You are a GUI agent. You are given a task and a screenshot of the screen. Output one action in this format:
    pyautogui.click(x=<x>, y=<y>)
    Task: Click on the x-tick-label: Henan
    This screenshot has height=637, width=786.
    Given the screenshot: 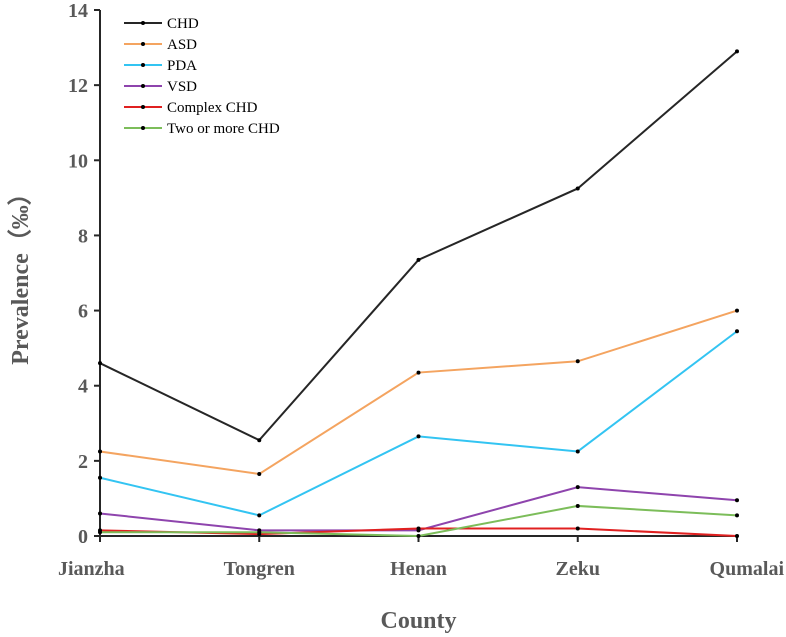 What is the action you would take?
    pyautogui.click(x=418, y=569)
    